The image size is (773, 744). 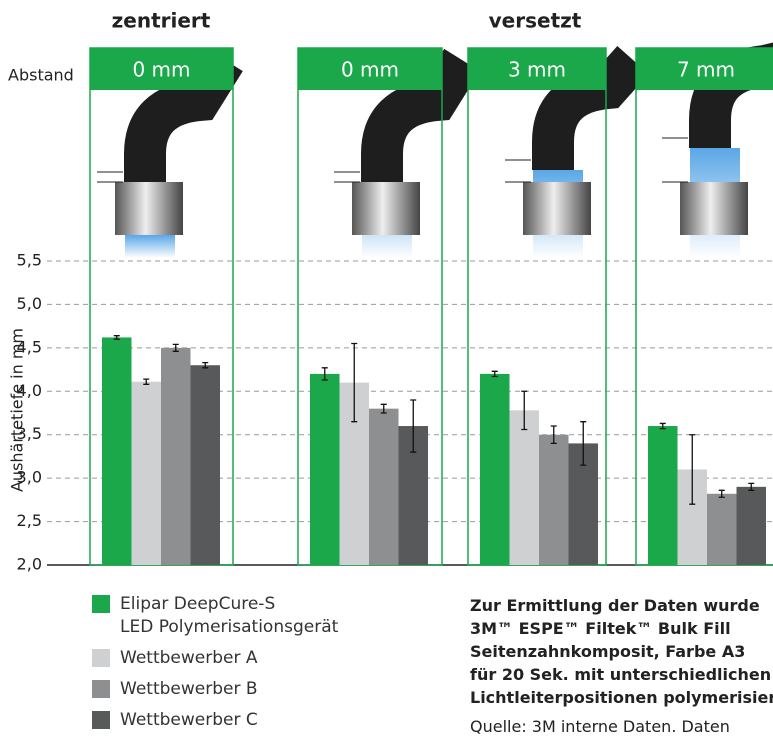 What do you see at coordinates (621, 674) in the screenshot?
I see `note-line: für 20 Sek. mit unterschiedlichen` at bounding box center [621, 674].